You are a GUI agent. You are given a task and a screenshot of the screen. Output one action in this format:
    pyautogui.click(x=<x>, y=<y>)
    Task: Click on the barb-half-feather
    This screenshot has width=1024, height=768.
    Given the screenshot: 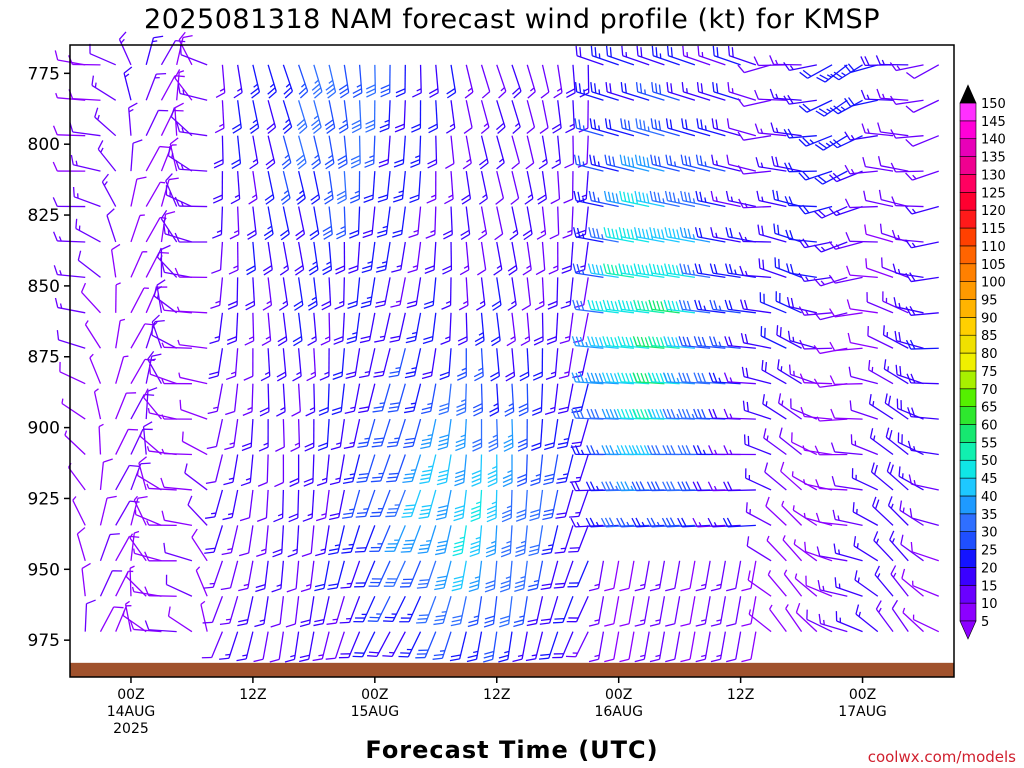 What is the action you would take?
    pyautogui.click(x=236, y=267)
    